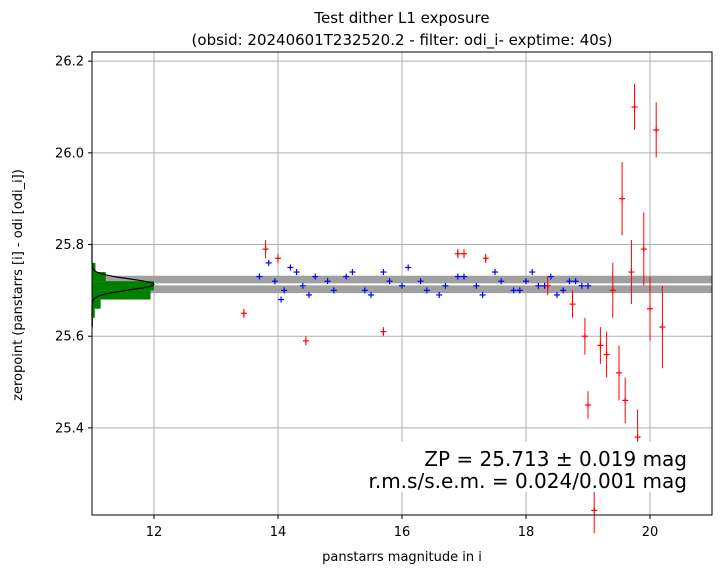 The image size is (722, 576). What do you see at coordinates (650, 532) in the screenshot?
I see `x-tick-label: 20` at bounding box center [650, 532].